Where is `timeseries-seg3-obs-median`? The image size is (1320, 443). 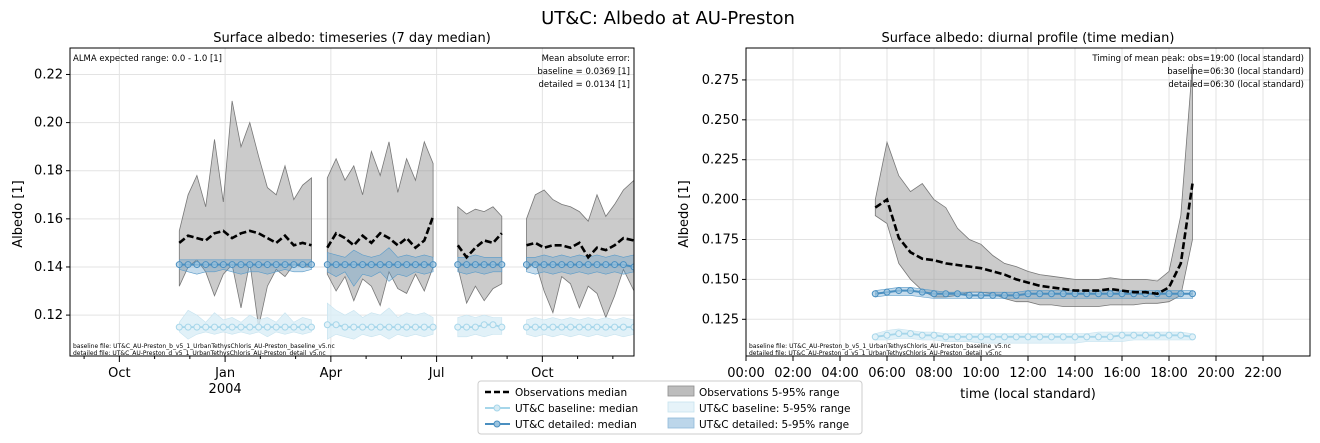 timeseries-seg3-obs-median is located at coordinates (580, 248).